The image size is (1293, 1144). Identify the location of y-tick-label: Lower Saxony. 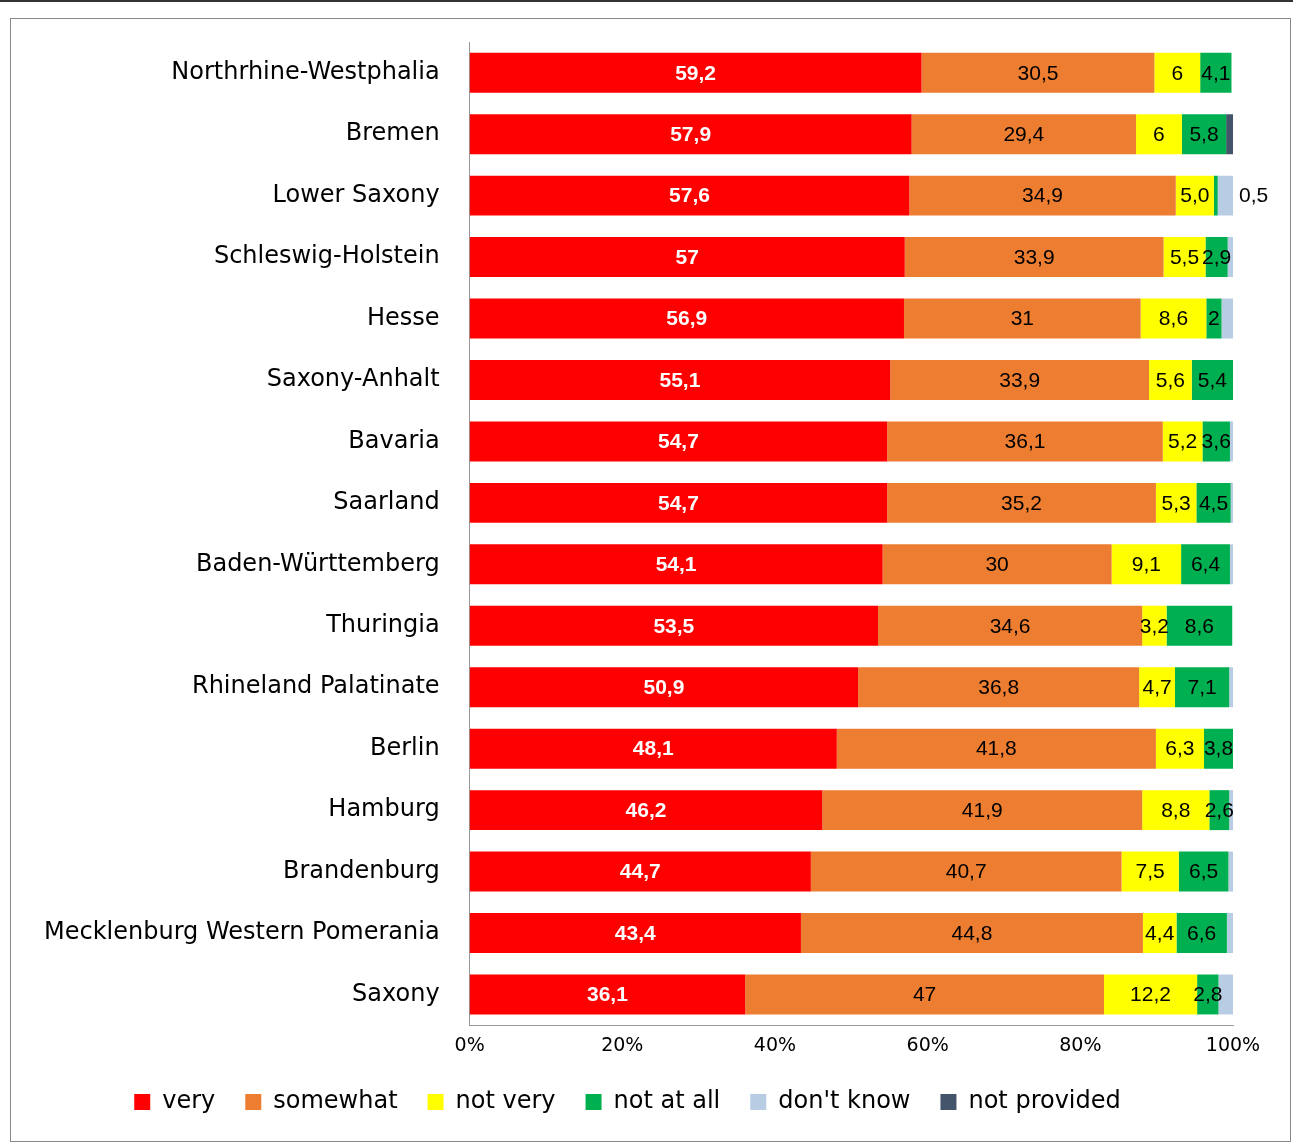
(356, 193).